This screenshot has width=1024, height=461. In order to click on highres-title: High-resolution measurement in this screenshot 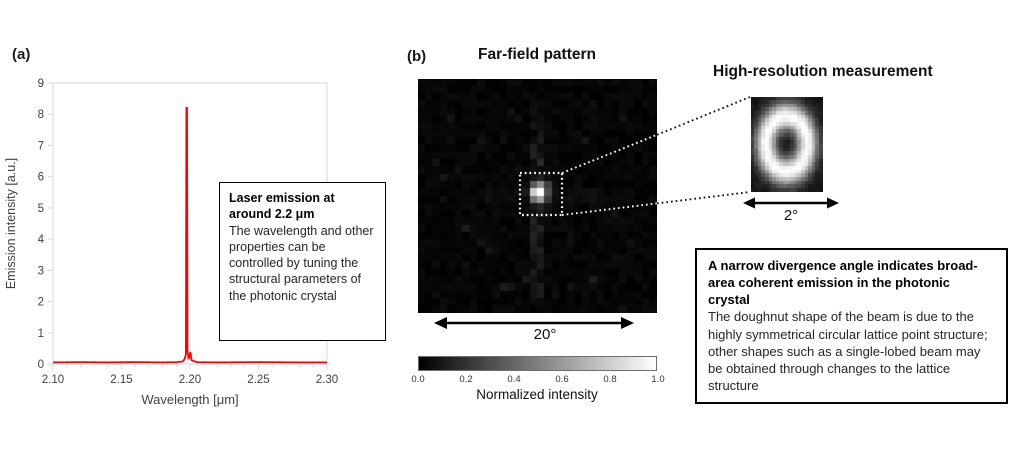, I will do `click(823, 71)`.